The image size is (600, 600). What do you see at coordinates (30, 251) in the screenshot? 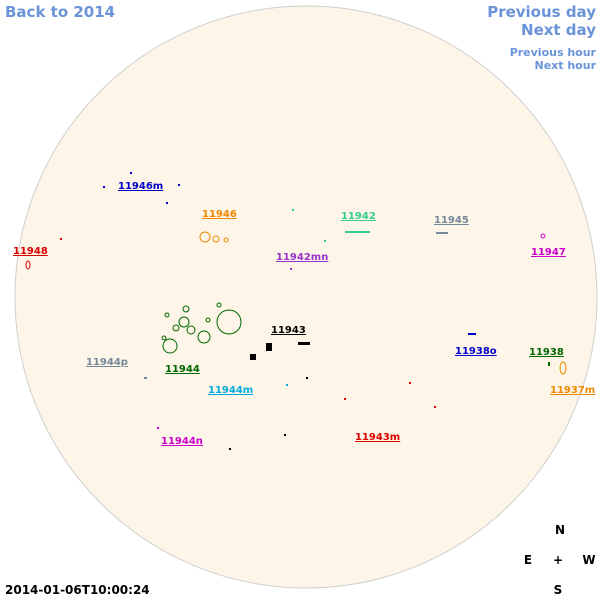
I see `region-label: 11948` at bounding box center [30, 251].